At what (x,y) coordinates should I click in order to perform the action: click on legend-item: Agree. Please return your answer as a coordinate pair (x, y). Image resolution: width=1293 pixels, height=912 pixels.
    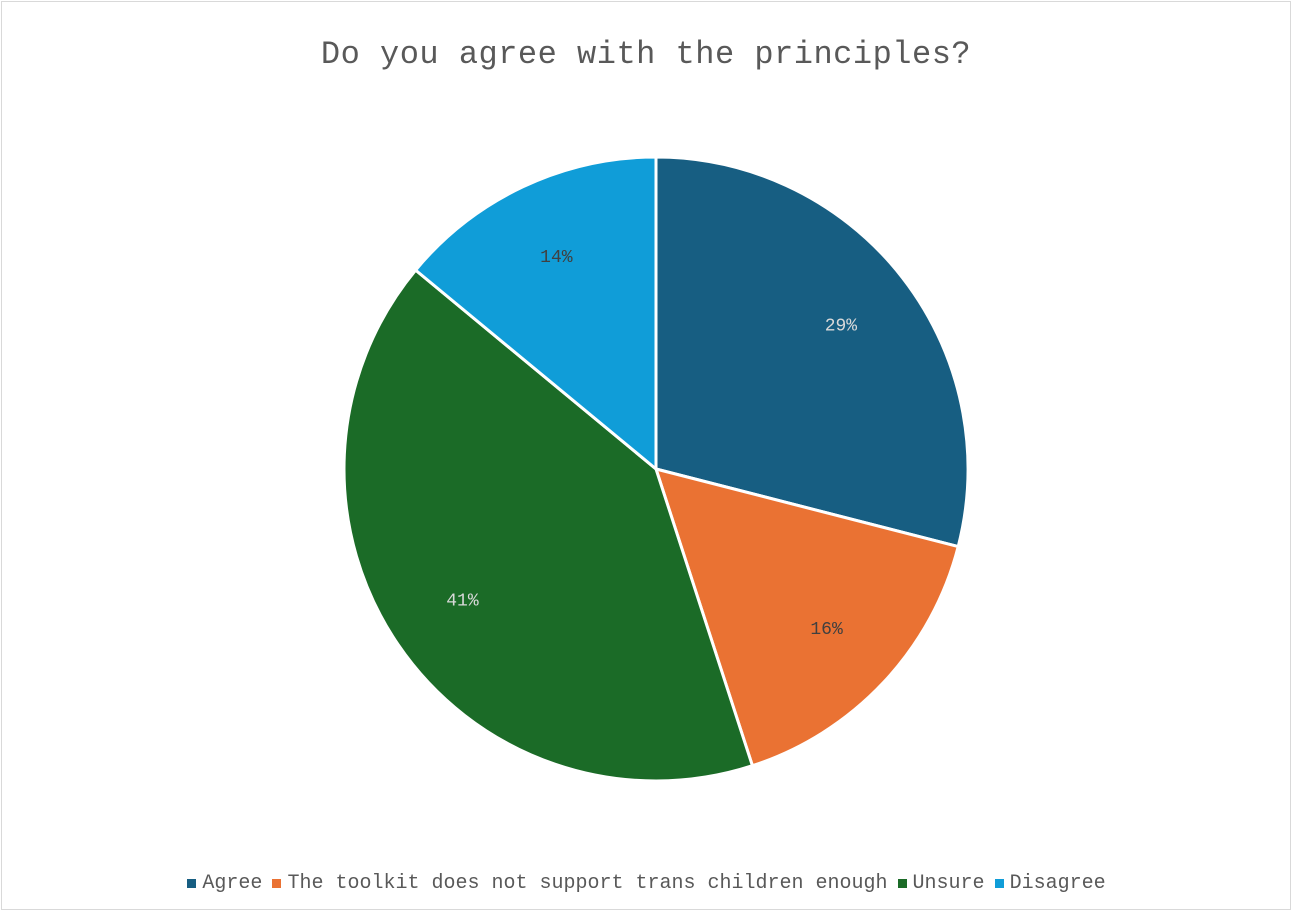
    Looking at the image, I should click on (224, 883).